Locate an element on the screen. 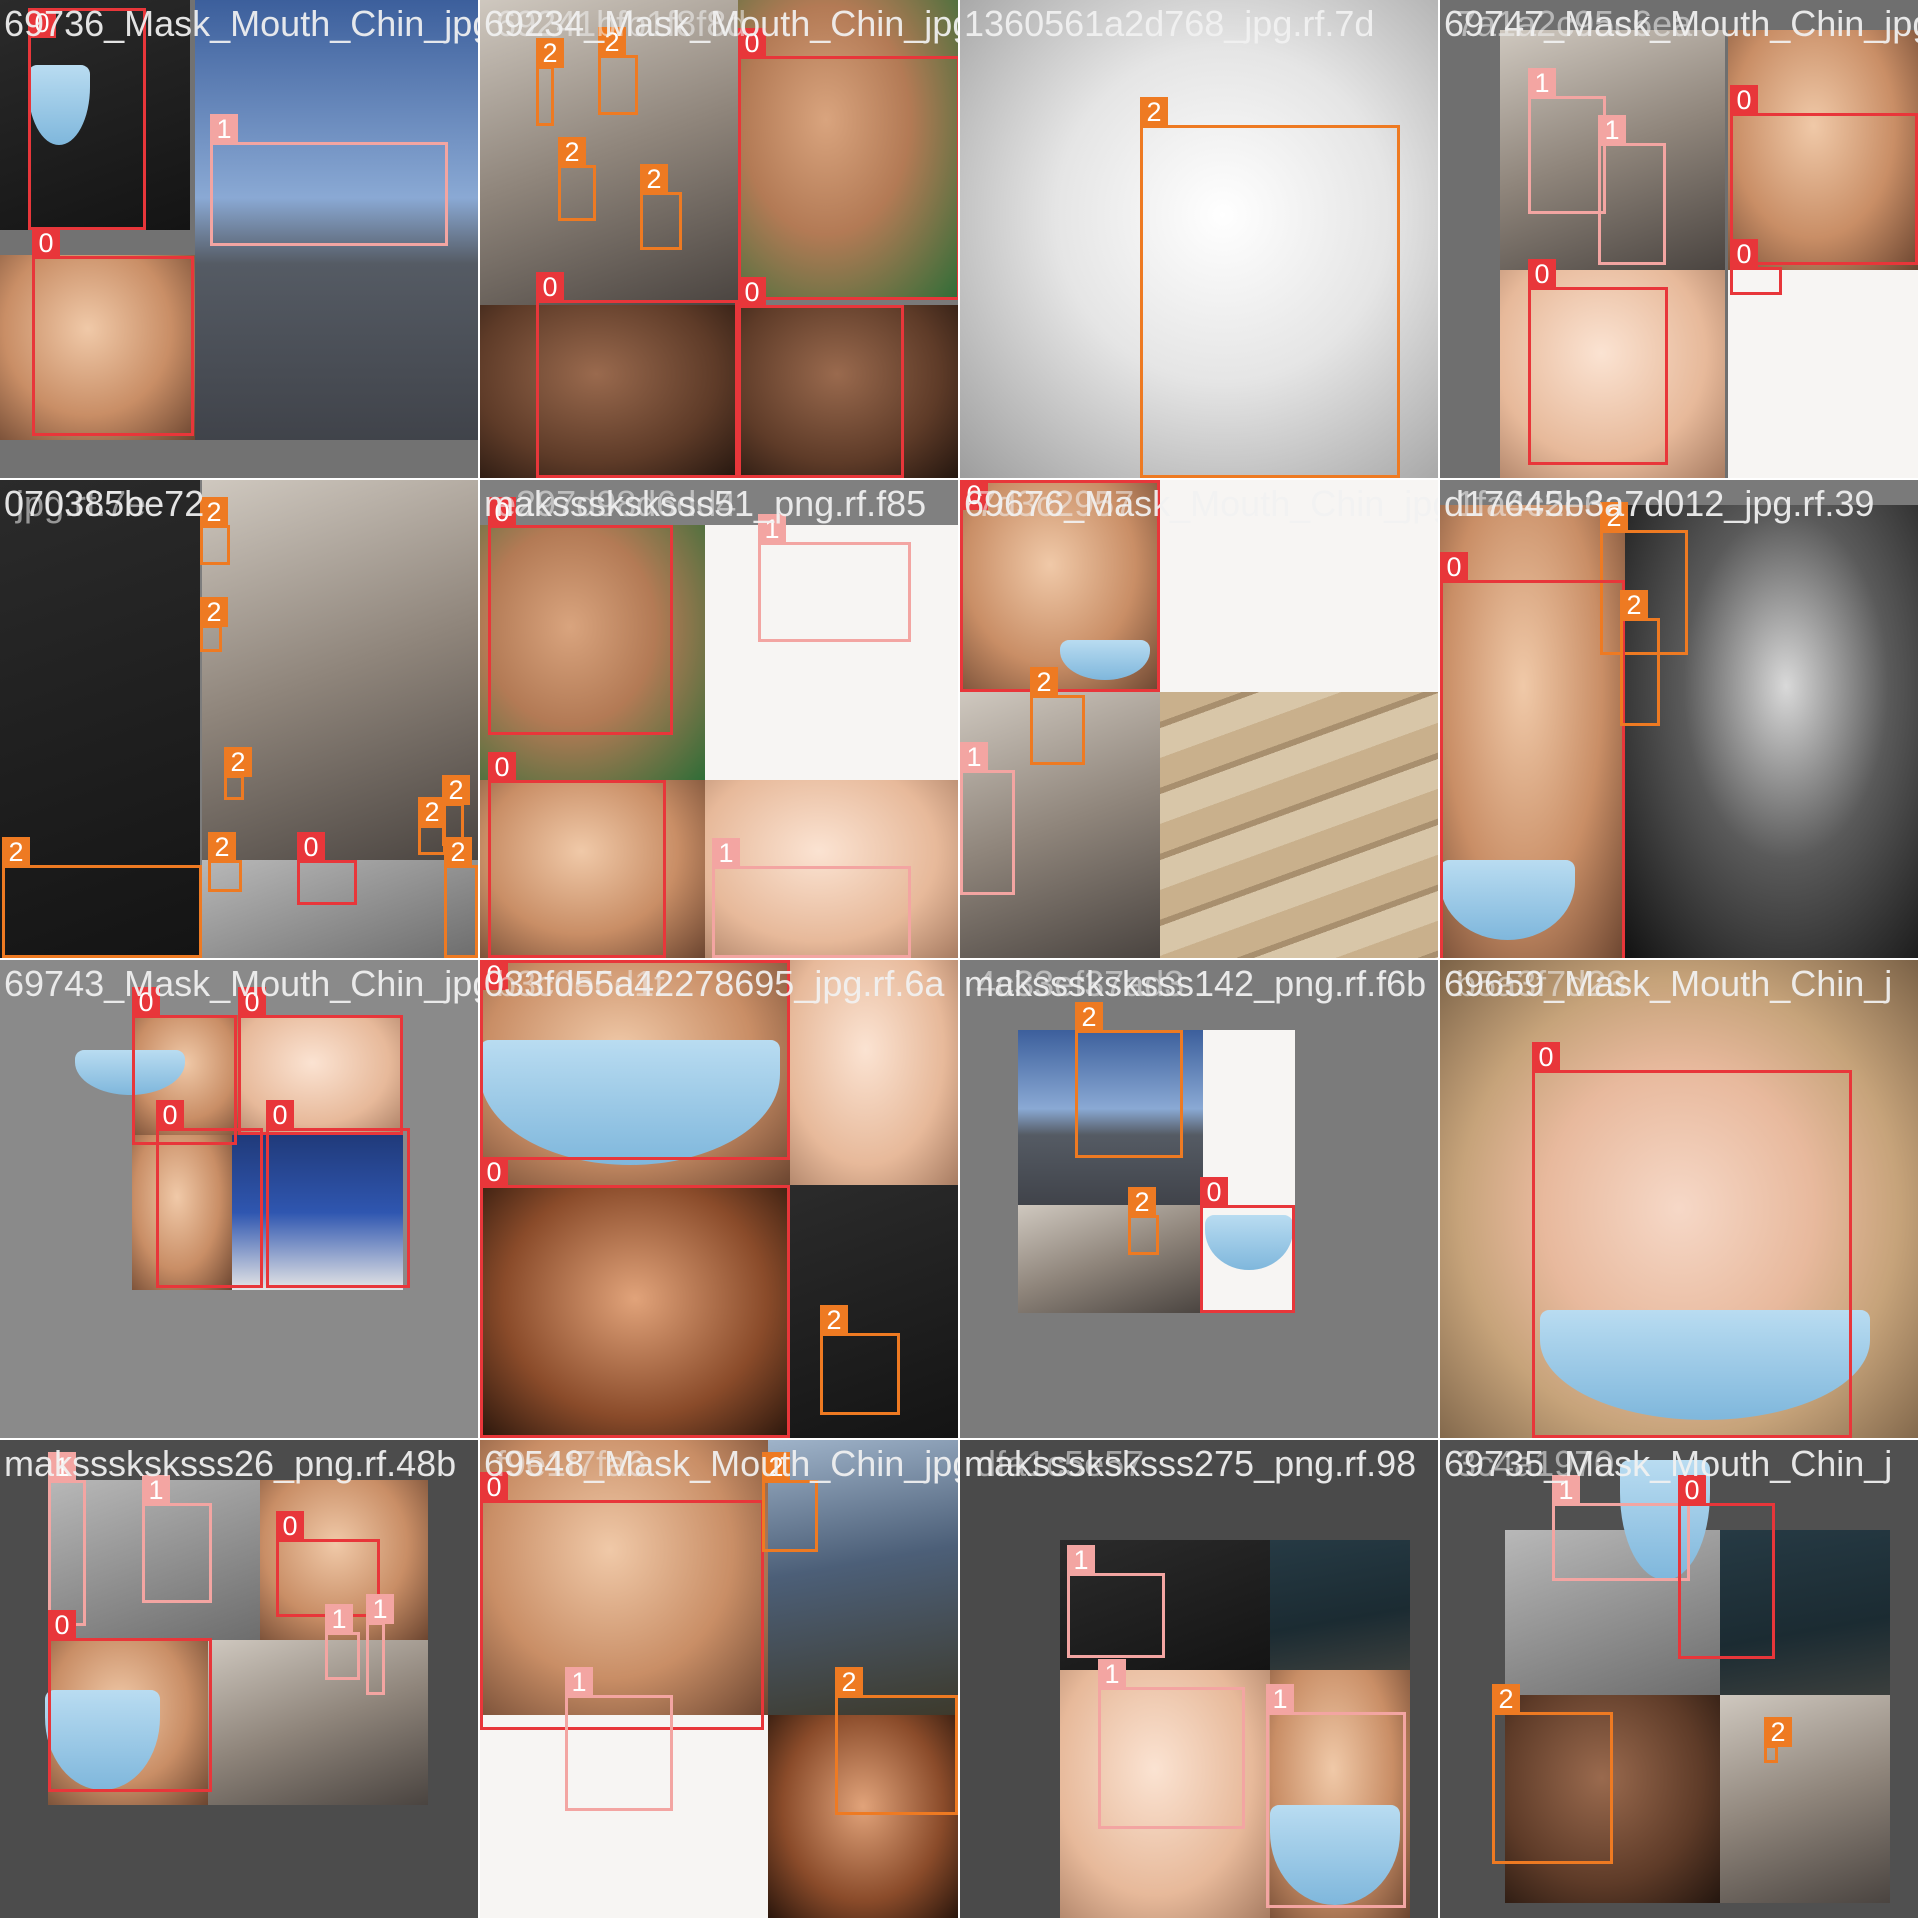 The image size is (1920, 1920). tile-filename: 7a1a2c95c6ea is located at coordinates (1574, 23).